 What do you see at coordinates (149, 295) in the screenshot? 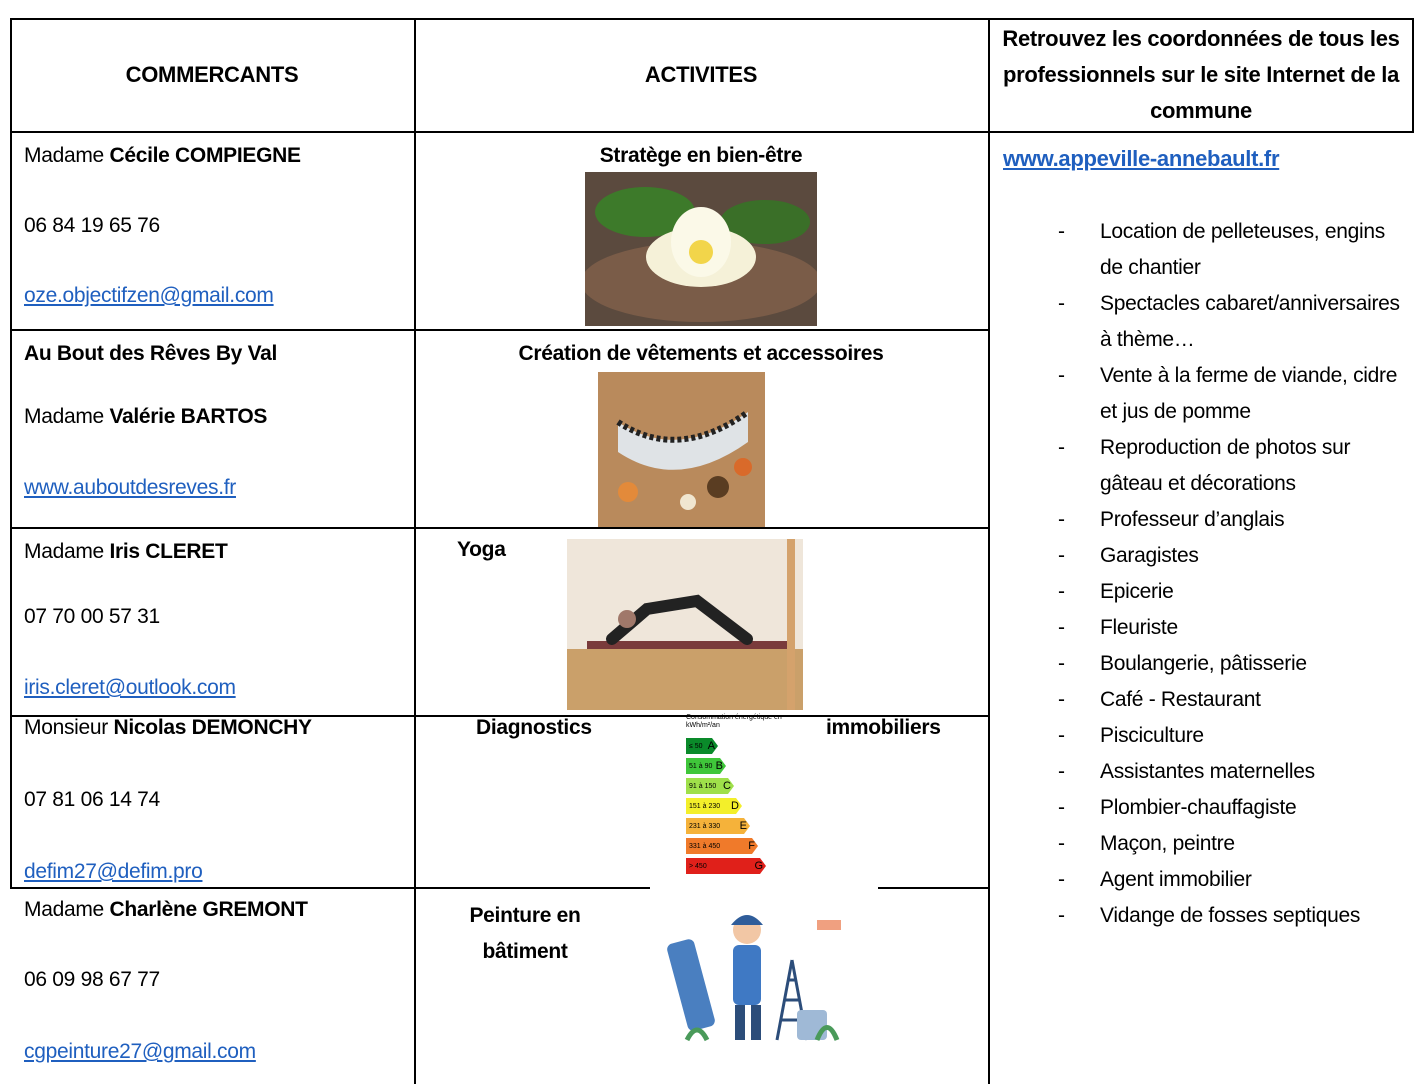
I see `email: oze.objectifzen@gmail.com` at bounding box center [149, 295].